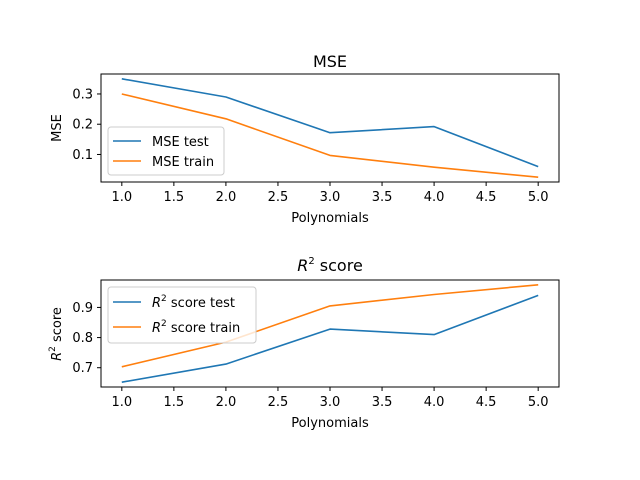 This screenshot has height=480, width=640. What do you see at coordinates (53, 349) in the screenshot?
I see `r2-ylabel-sup: 2` at bounding box center [53, 349].